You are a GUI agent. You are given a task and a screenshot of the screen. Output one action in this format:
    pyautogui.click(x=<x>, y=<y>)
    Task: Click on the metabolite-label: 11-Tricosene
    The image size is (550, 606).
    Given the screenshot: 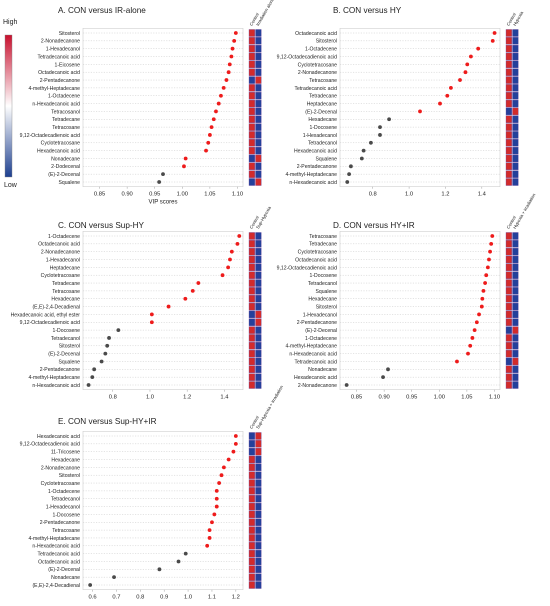 What is the action you would take?
    pyautogui.click(x=65, y=453)
    